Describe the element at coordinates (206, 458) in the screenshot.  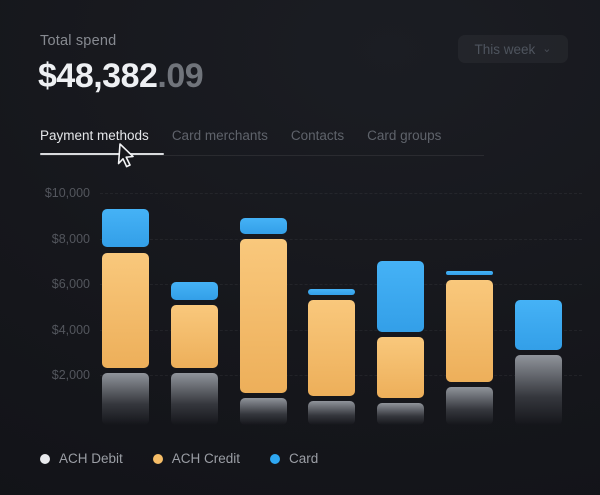
I see `legend-label: ACH Credit` at that location.